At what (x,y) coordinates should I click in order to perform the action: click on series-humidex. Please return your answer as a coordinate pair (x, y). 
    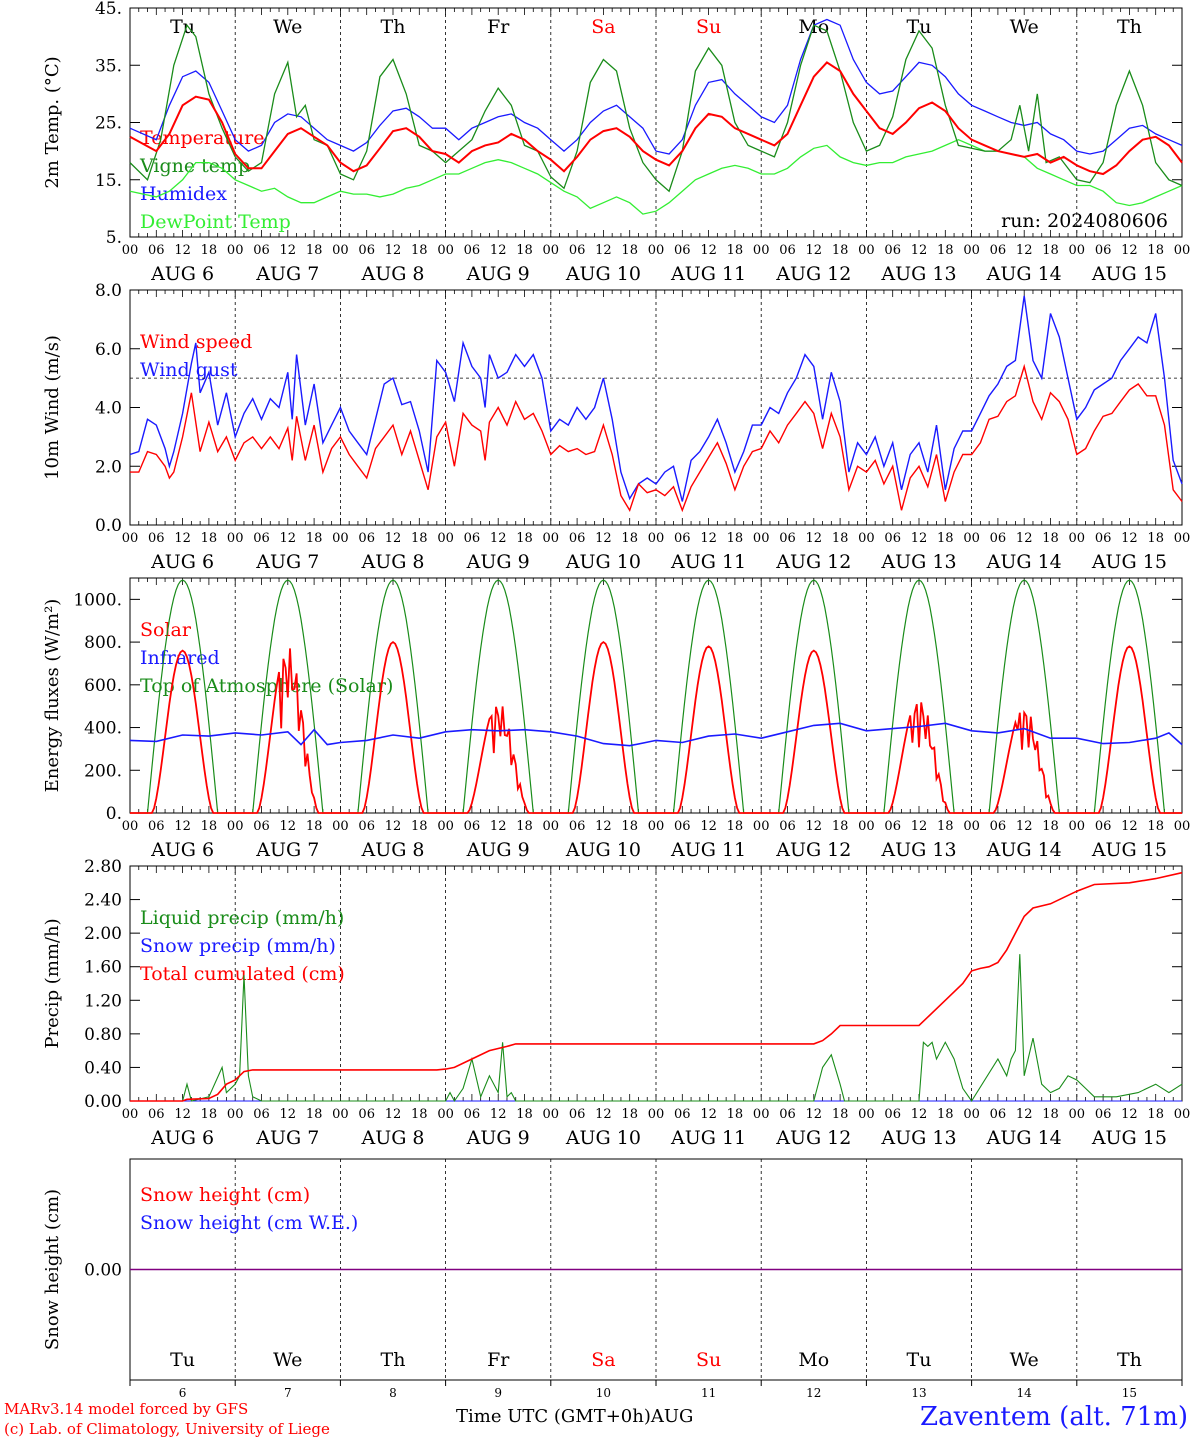
    Looking at the image, I should click on (656, 86).